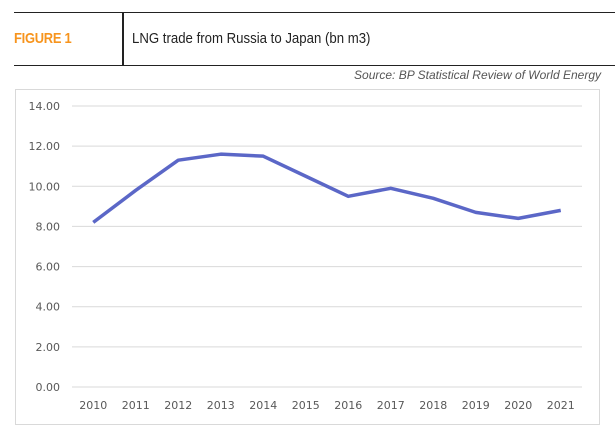 The image size is (615, 437). Describe the element at coordinates (93, 405) in the screenshot. I see `x-tick-label: 2010` at that location.